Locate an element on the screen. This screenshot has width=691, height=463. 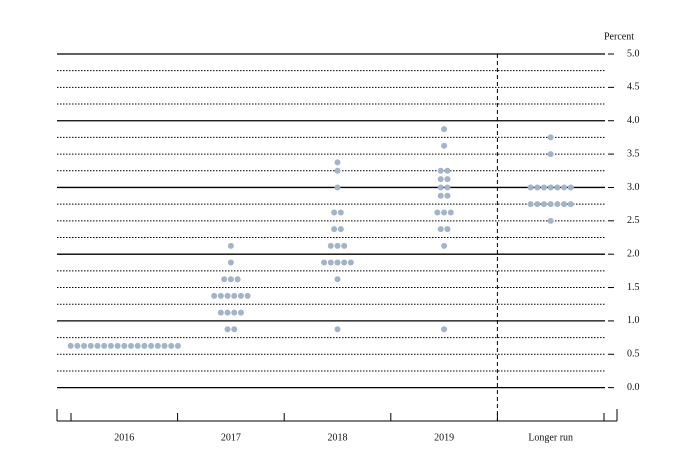
x-tick-label: 2016 is located at coordinates (124, 437).